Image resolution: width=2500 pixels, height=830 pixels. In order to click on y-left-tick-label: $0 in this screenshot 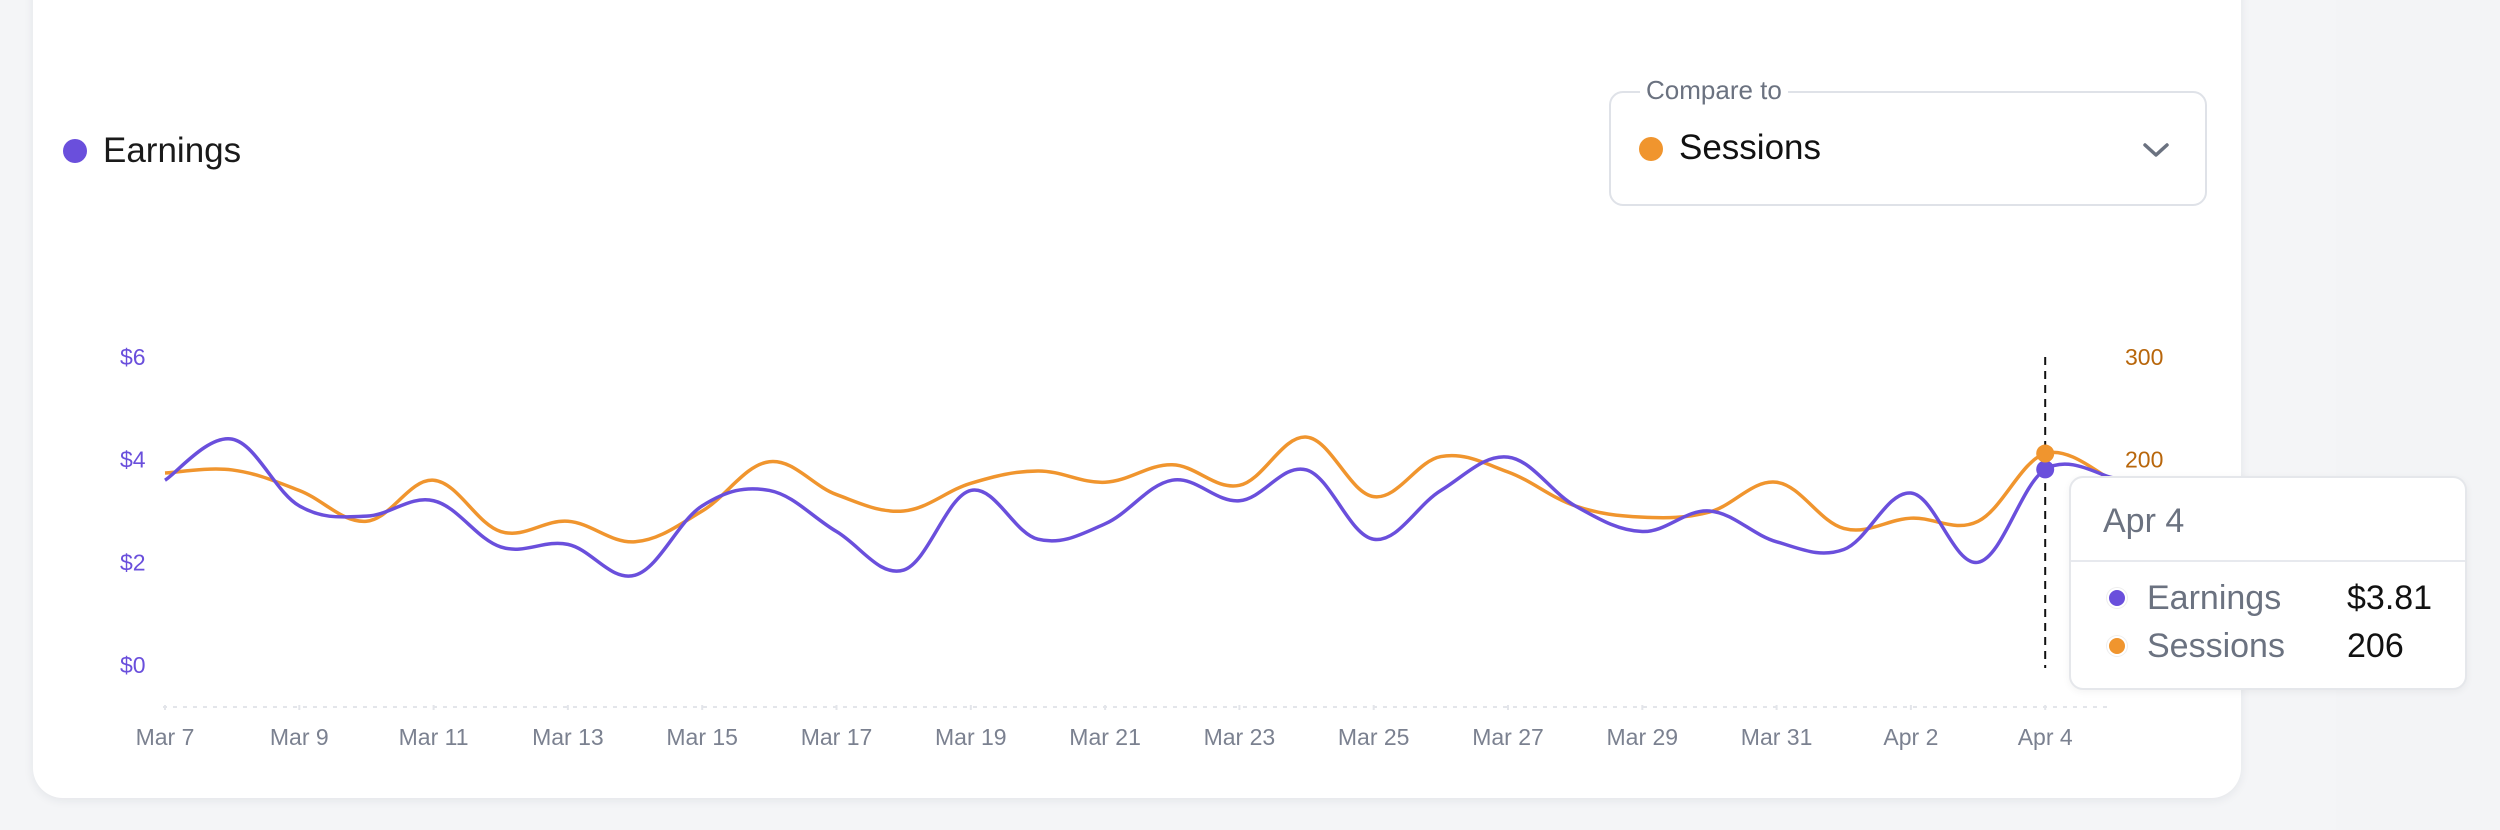, I will do `click(133, 665)`.